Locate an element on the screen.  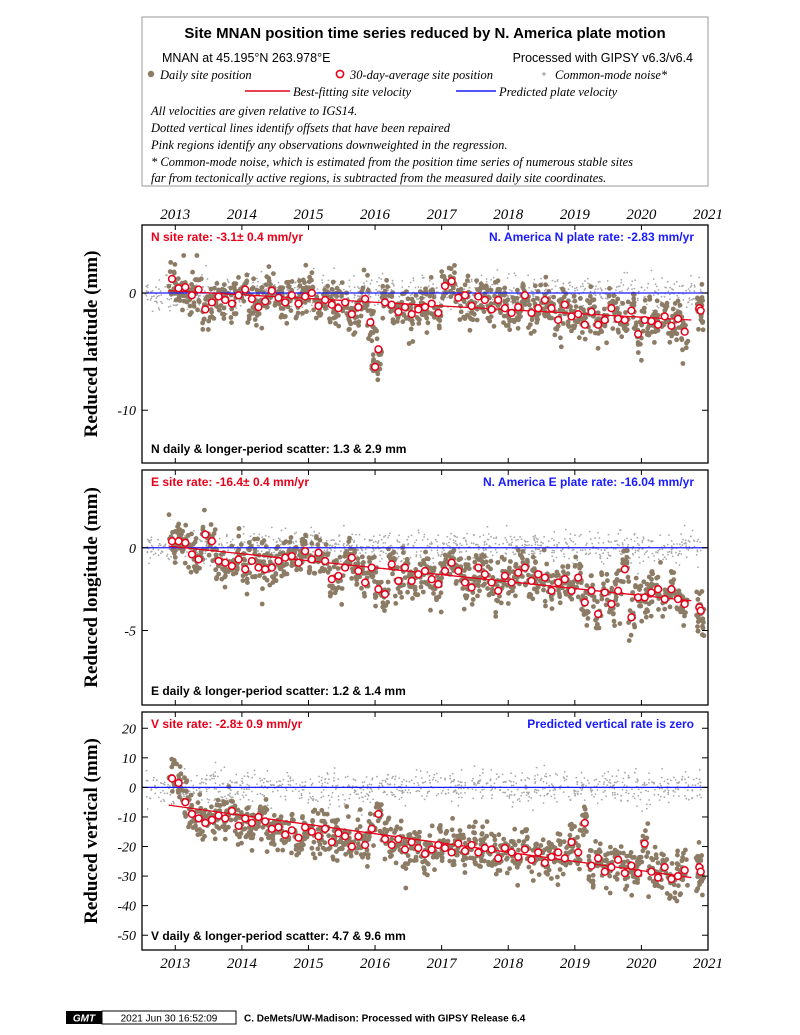
daily-positions is located at coordinates (436, 575).